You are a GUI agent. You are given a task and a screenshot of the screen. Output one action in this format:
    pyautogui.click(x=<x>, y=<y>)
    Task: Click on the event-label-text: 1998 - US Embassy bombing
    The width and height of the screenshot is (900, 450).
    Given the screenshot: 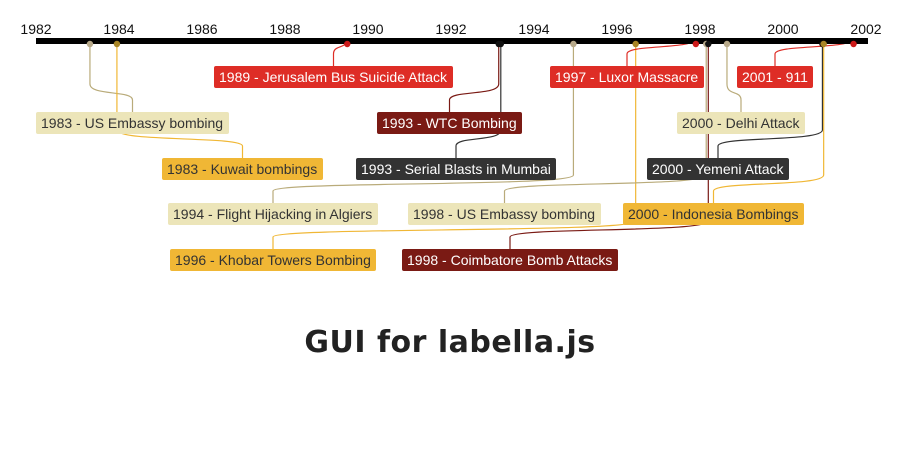 What is the action you would take?
    pyautogui.click(x=504, y=214)
    